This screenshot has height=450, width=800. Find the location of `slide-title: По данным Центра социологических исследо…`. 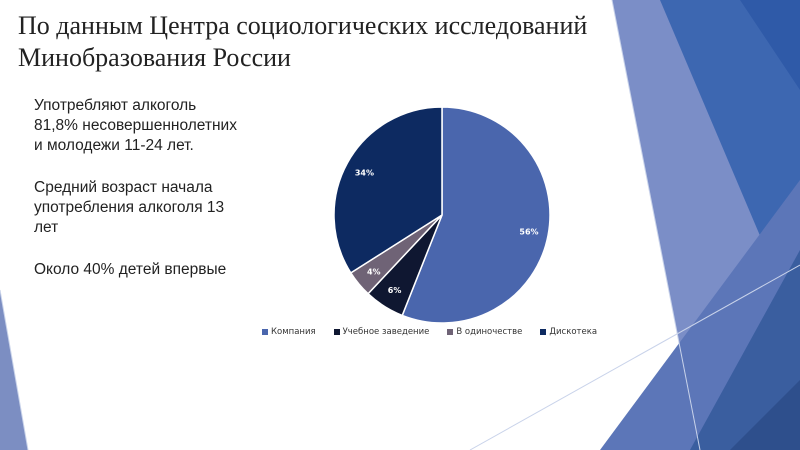

slide-title: По данным Центра социологических исследо… is located at coordinates (303, 41).